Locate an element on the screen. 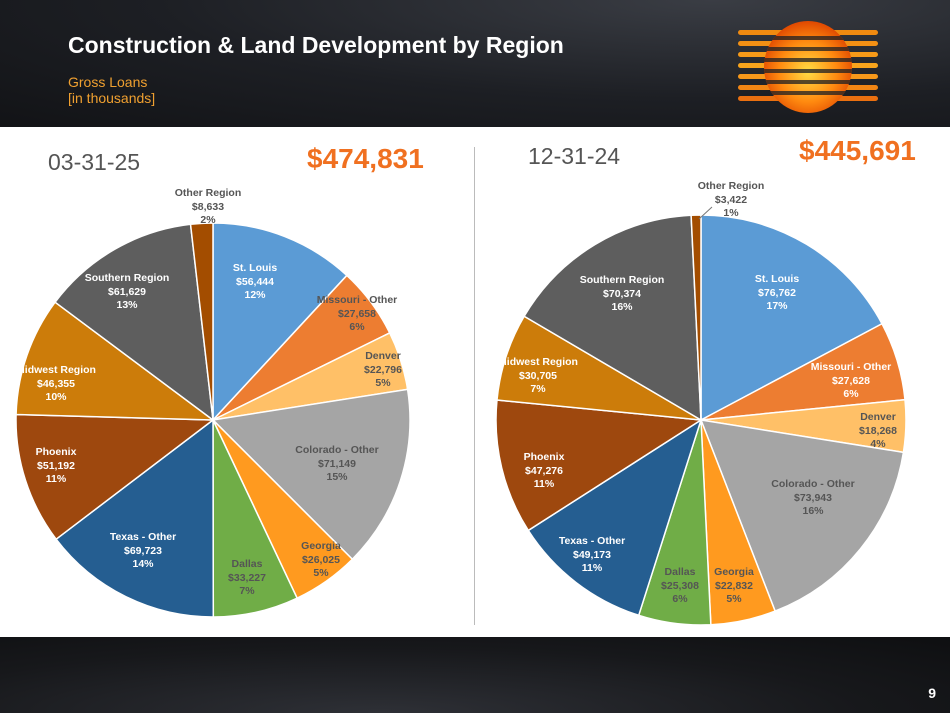  pie-1-label-southern-region: Southern Region $61,629 13% is located at coordinates (127, 292).